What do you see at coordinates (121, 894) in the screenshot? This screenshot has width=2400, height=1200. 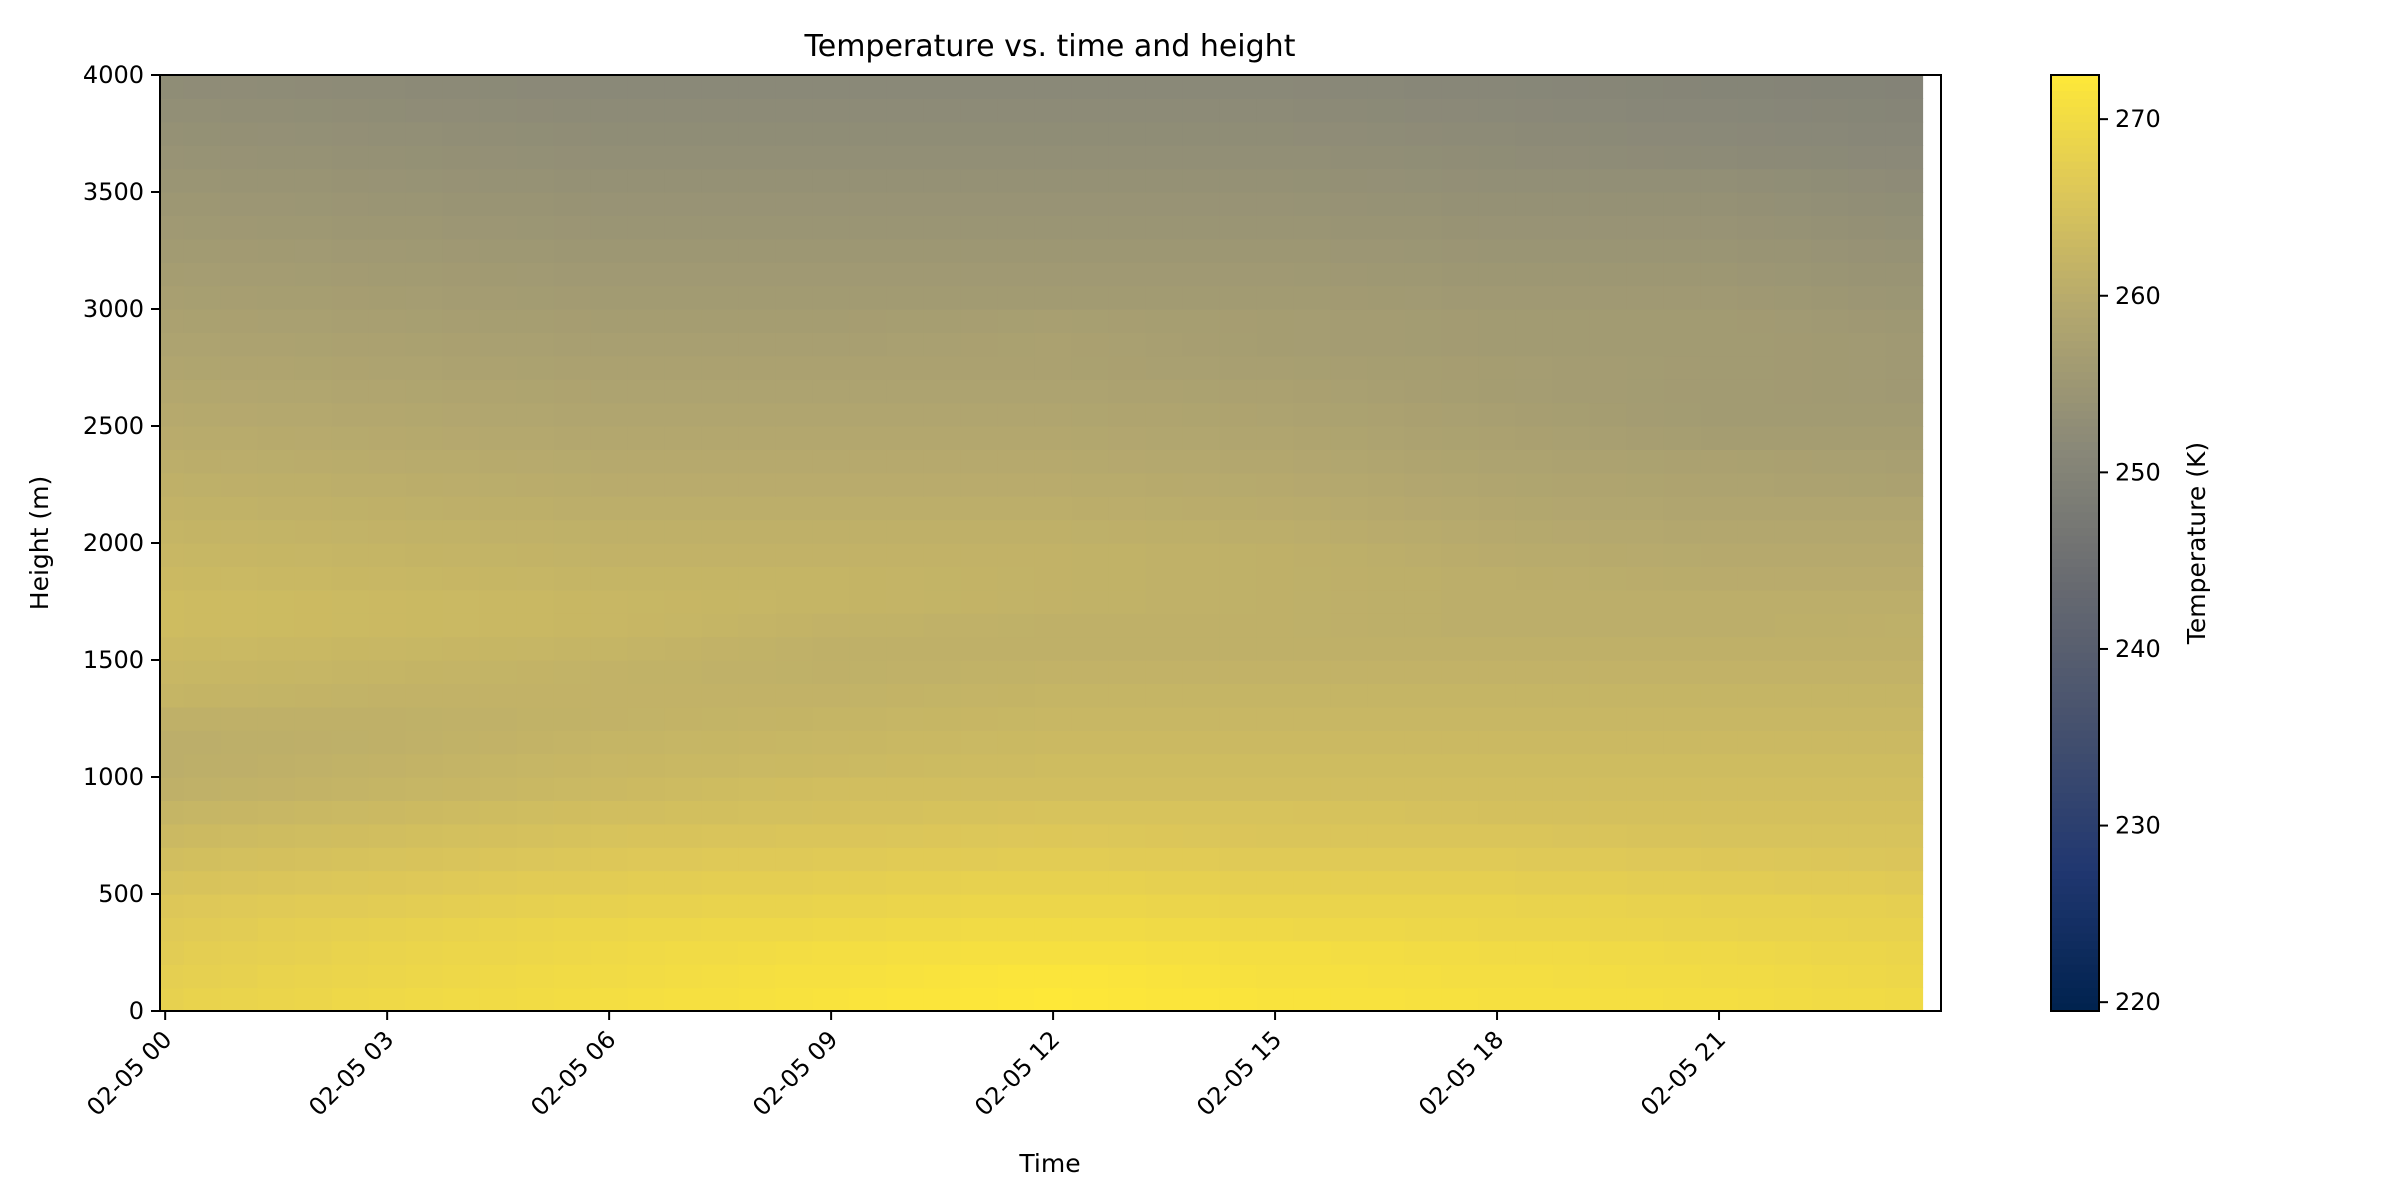 I see `y-tick-label: 500` at bounding box center [121, 894].